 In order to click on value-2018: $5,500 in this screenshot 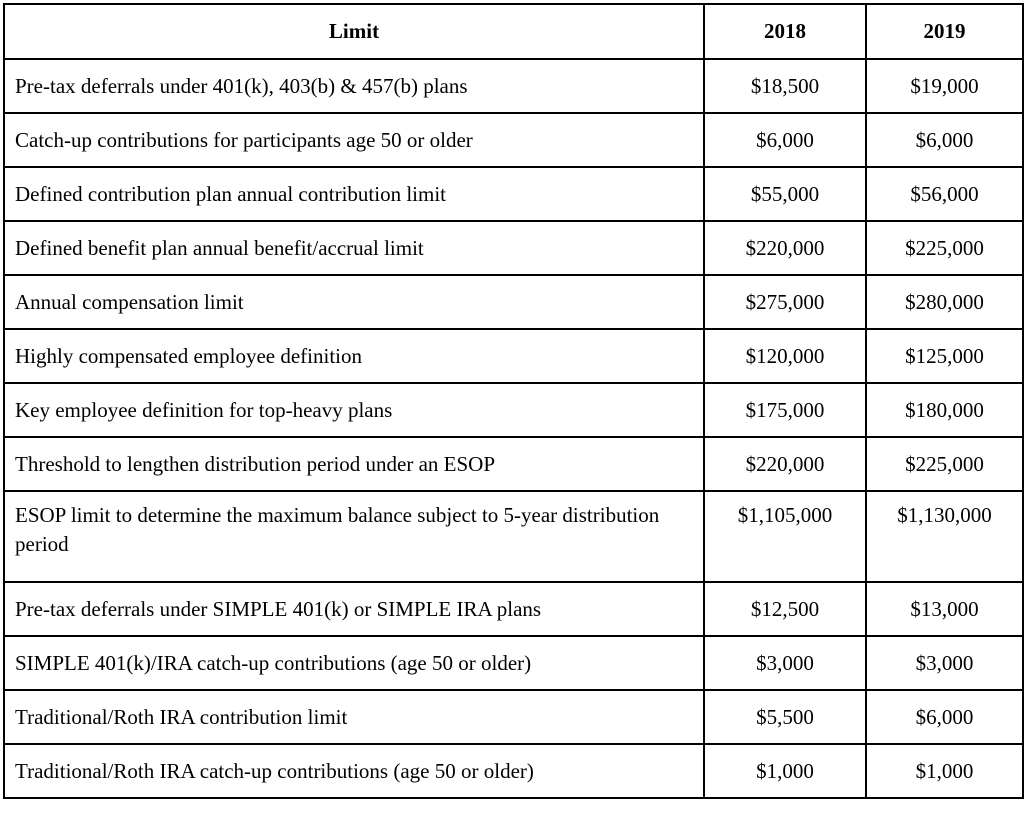, I will do `click(785, 717)`.